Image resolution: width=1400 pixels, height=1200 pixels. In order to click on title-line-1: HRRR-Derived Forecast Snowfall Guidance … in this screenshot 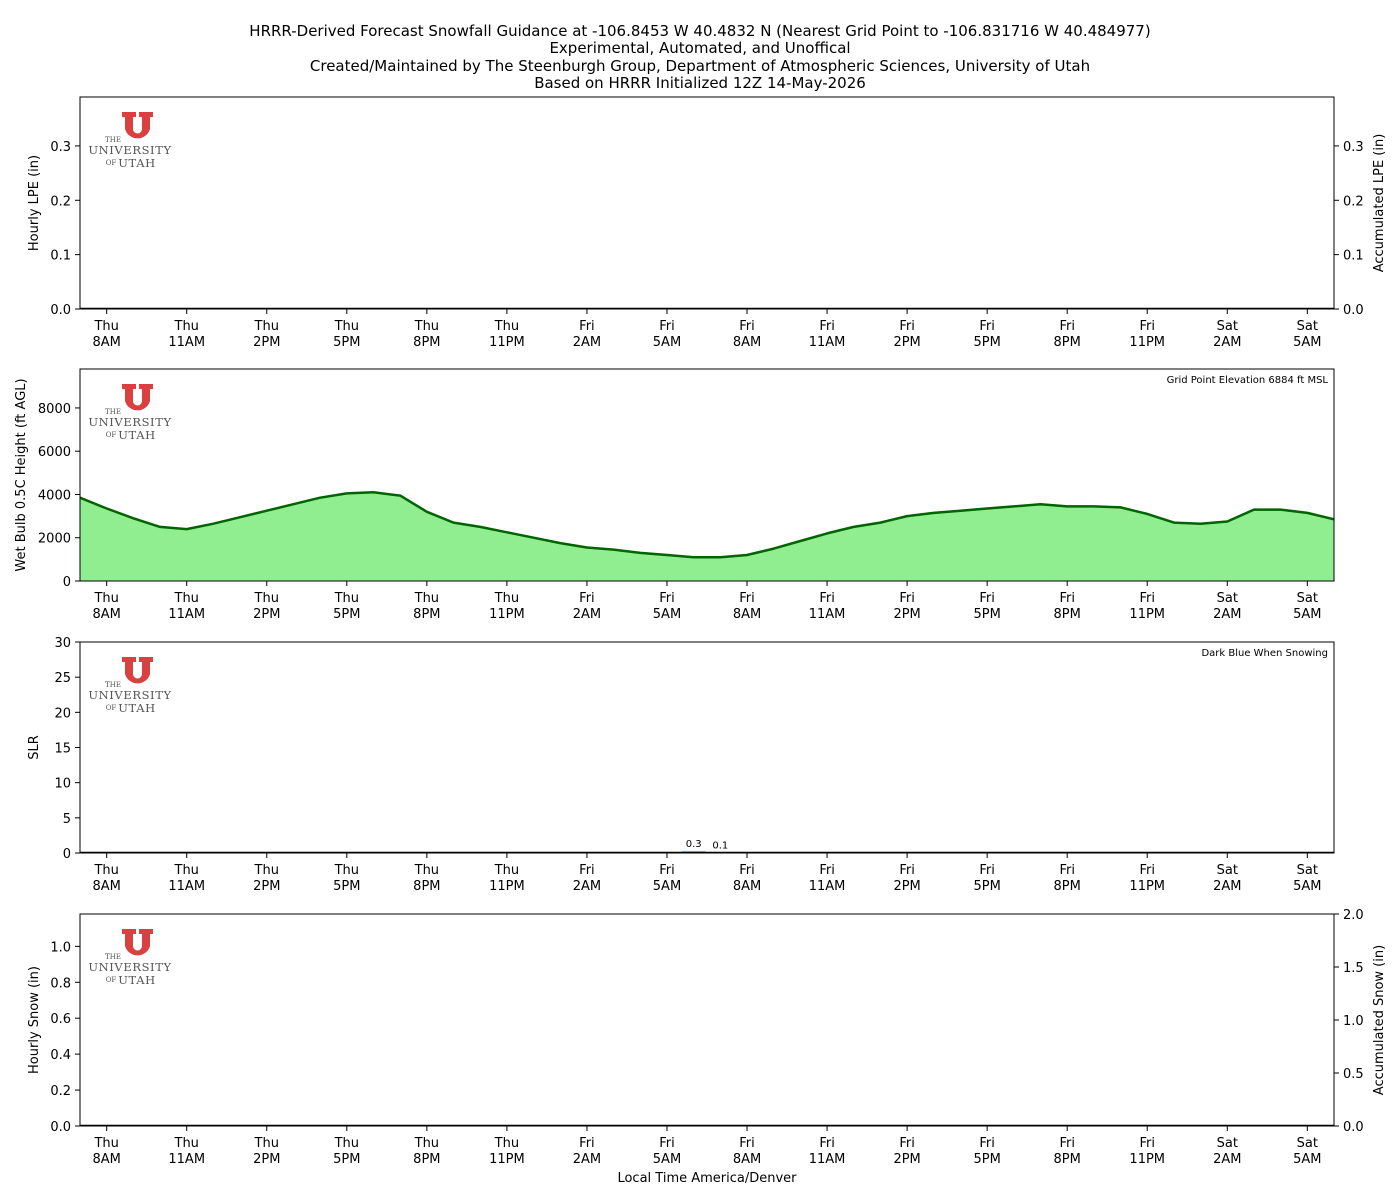, I will do `click(699, 31)`.